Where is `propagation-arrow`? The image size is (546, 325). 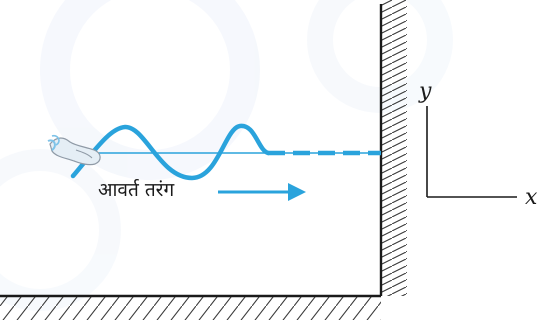 propagation-arrow is located at coordinates (262, 192).